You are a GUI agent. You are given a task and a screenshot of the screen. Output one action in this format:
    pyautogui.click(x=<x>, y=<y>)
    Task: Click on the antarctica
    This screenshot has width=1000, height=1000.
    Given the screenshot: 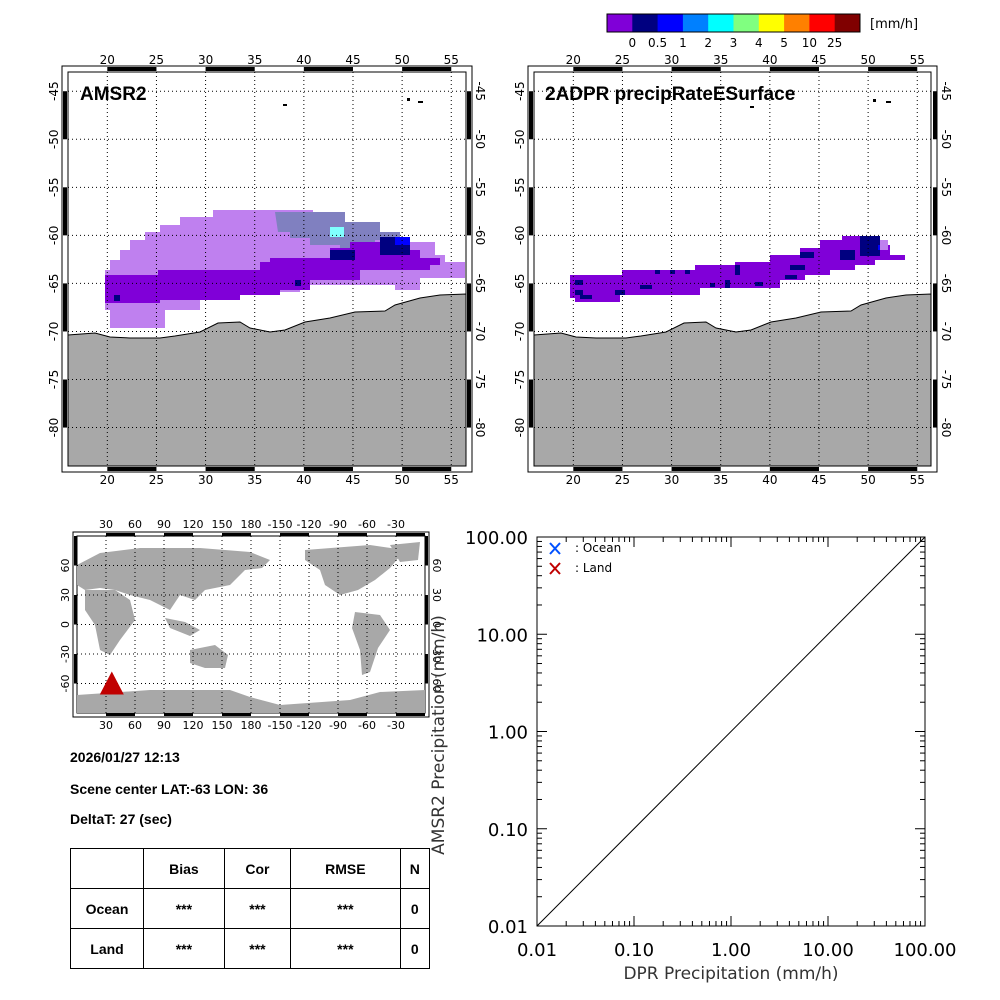 What is the action you would take?
    pyautogui.click(x=251, y=701)
    